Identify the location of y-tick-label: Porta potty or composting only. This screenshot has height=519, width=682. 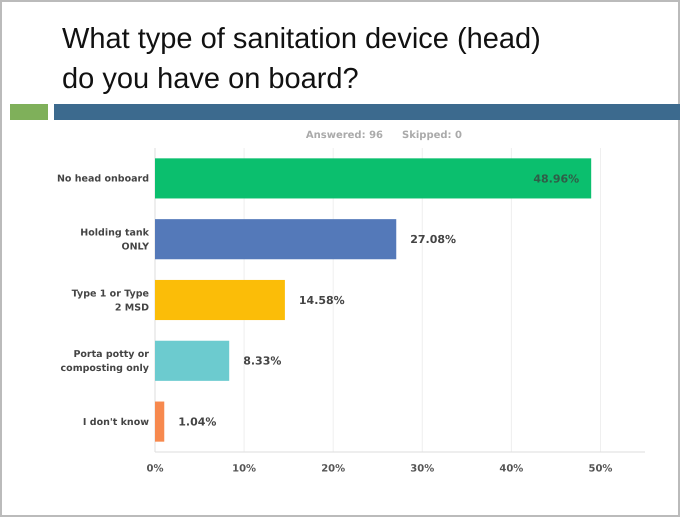
(105, 361).